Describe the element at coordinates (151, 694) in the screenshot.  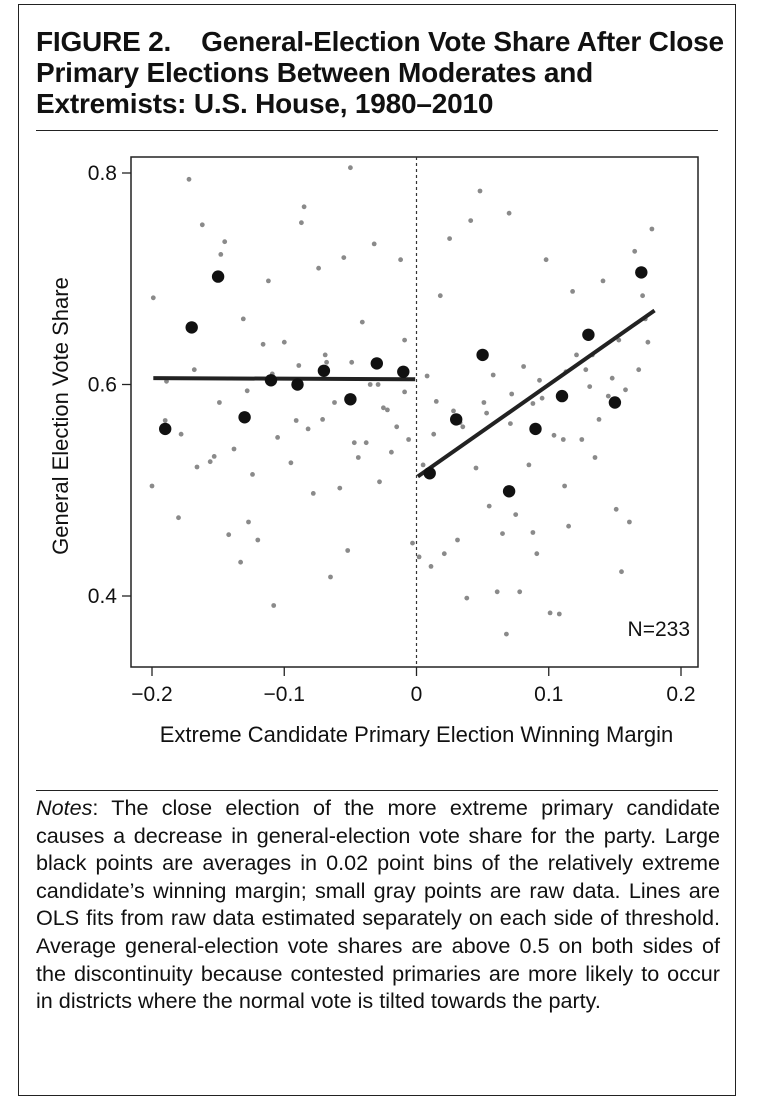
I see `x-tick-label: −0.2` at that location.